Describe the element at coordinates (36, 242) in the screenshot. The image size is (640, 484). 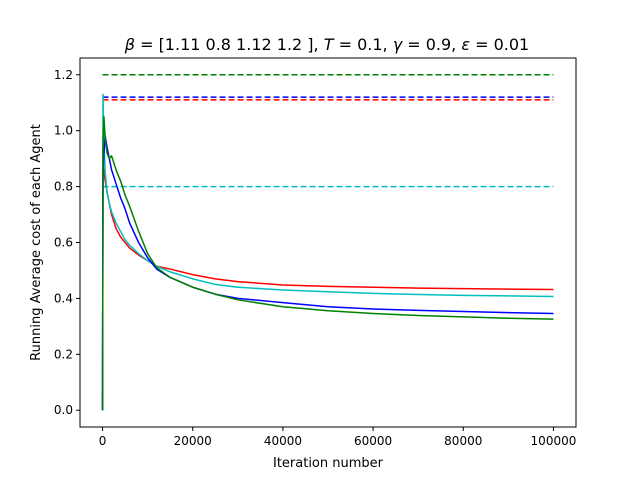
I see `y-axis-label: Running Average cost of each Agent` at that location.